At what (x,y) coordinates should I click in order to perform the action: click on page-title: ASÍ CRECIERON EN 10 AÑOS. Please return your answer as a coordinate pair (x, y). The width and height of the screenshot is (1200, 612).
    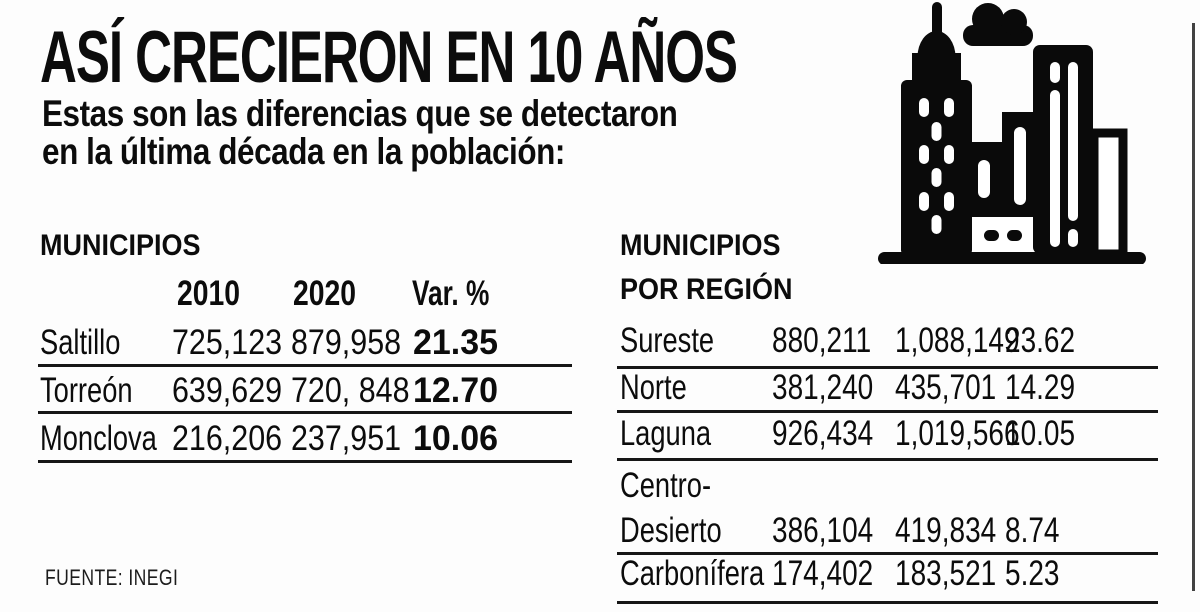
    Looking at the image, I should click on (389, 57).